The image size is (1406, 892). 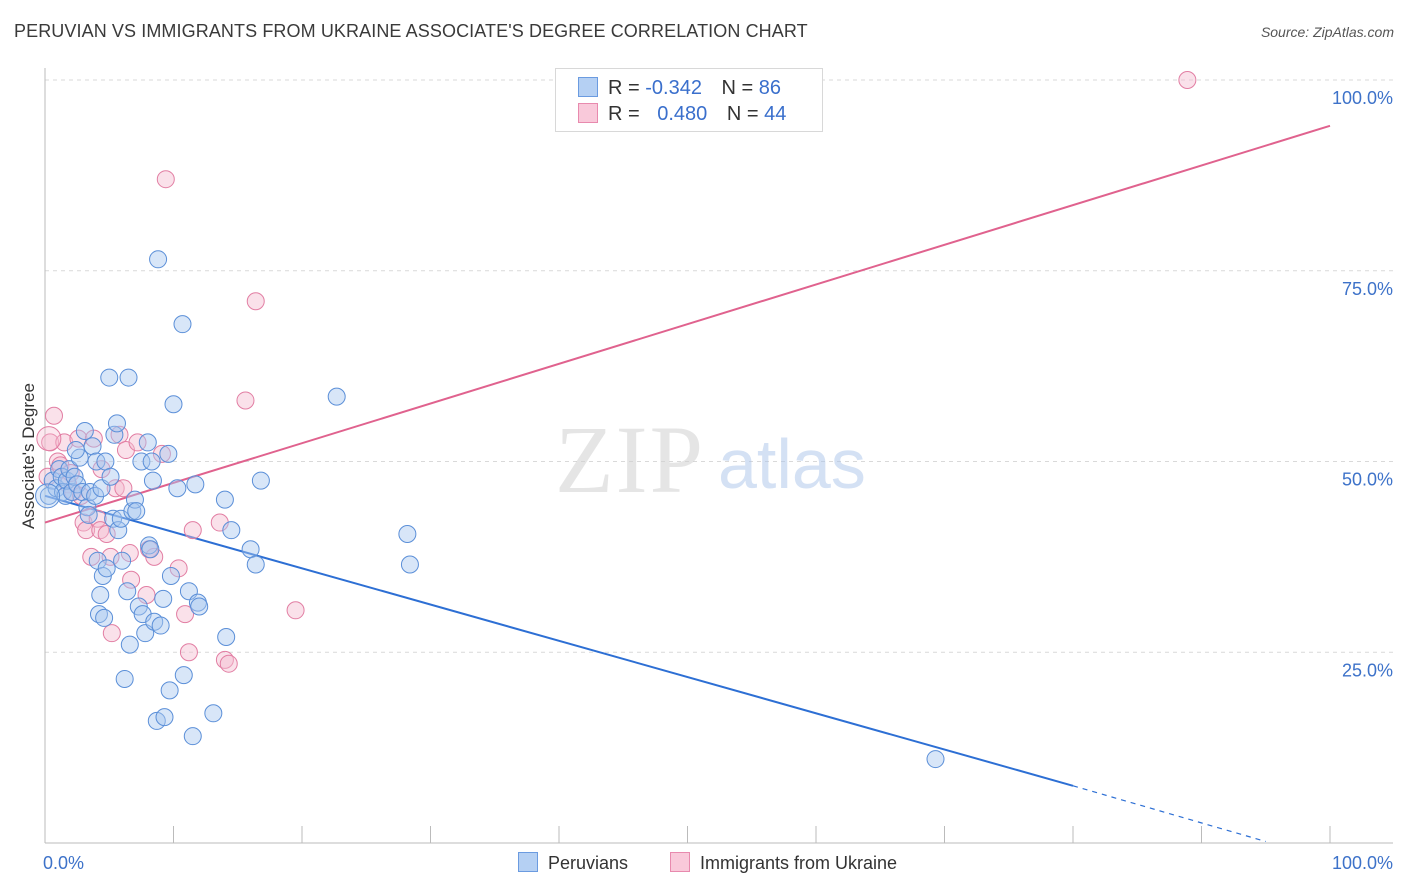 I want to click on y-tick-label: 25.0%, so click(x=1367, y=670).